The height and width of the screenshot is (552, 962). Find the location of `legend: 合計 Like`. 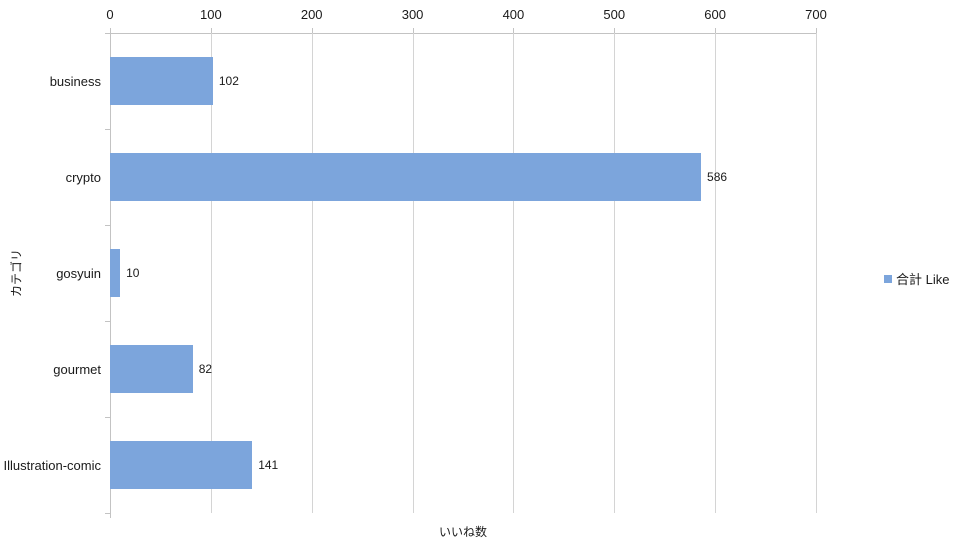

legend: 合計 Like is located at coordinates (916, 278).